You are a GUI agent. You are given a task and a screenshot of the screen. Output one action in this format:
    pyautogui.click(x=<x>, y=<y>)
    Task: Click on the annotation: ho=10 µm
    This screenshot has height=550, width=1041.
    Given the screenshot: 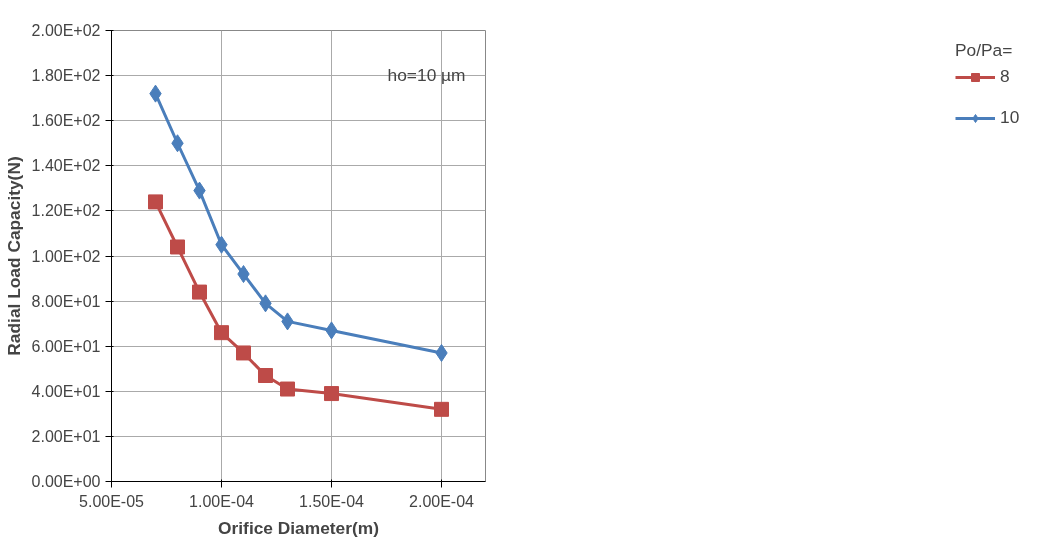 What is the action you would take?
    pyautogui.click(x=426, y=74)
    